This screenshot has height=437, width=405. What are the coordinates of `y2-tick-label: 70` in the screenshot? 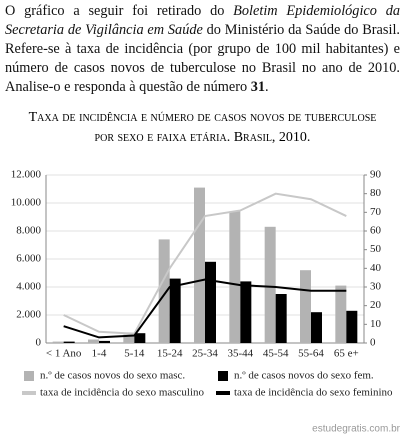 It's located at (376, 212).